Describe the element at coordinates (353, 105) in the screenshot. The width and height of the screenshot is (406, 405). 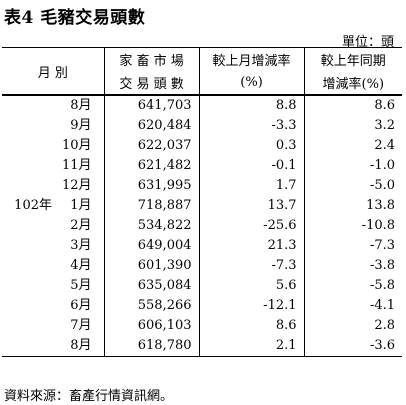
I see `yoy-change-cell: 8.6` at that location.